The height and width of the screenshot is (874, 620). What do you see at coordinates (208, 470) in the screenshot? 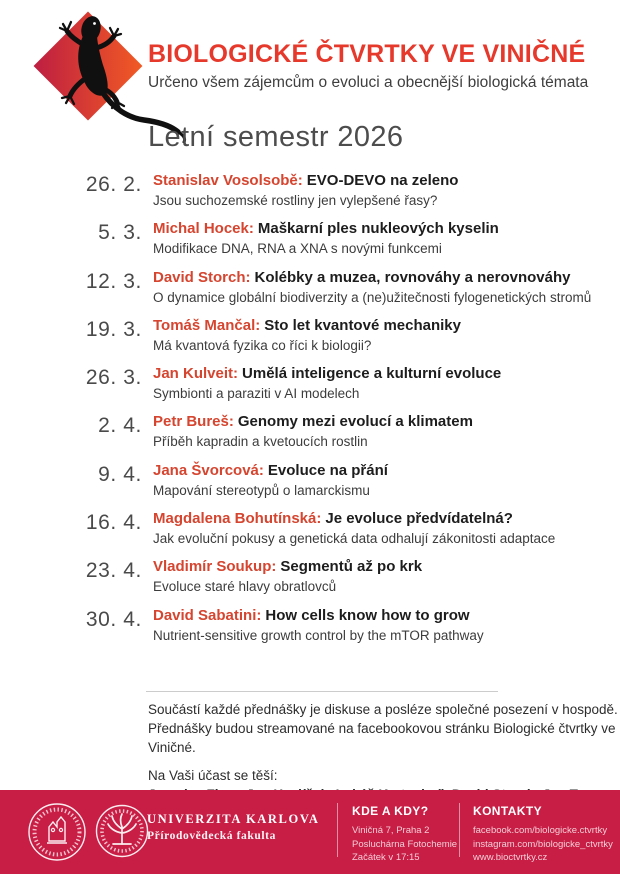
I see `speaker-name: Jana Švorcová:` at bounding box center [208, 470].